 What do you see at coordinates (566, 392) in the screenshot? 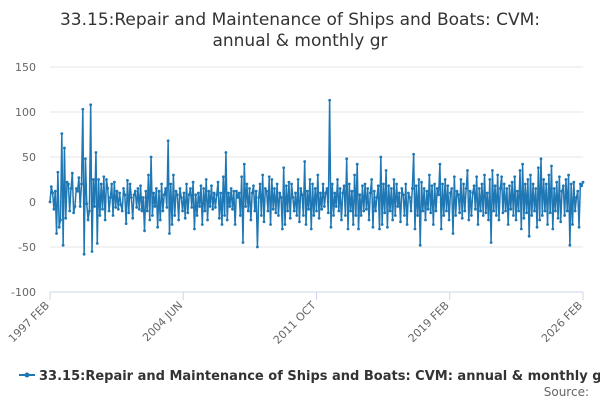
I see `source-label: Source:` at bounding box center [566, 392].